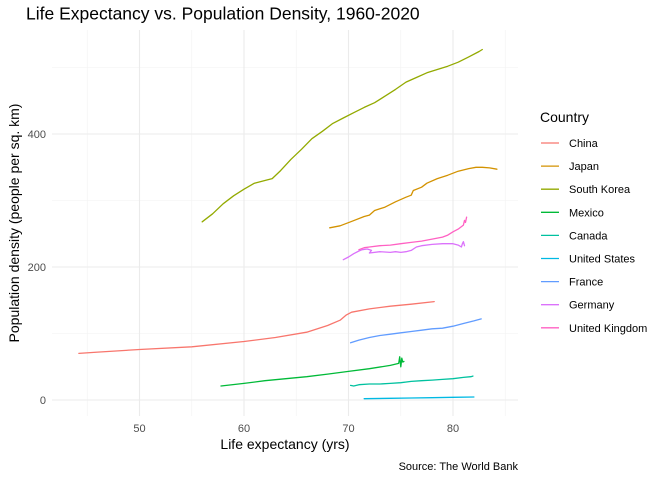 The width and height of the screenshot is (672, 480). I want to click on legend-title: Country, so click(564, 117).